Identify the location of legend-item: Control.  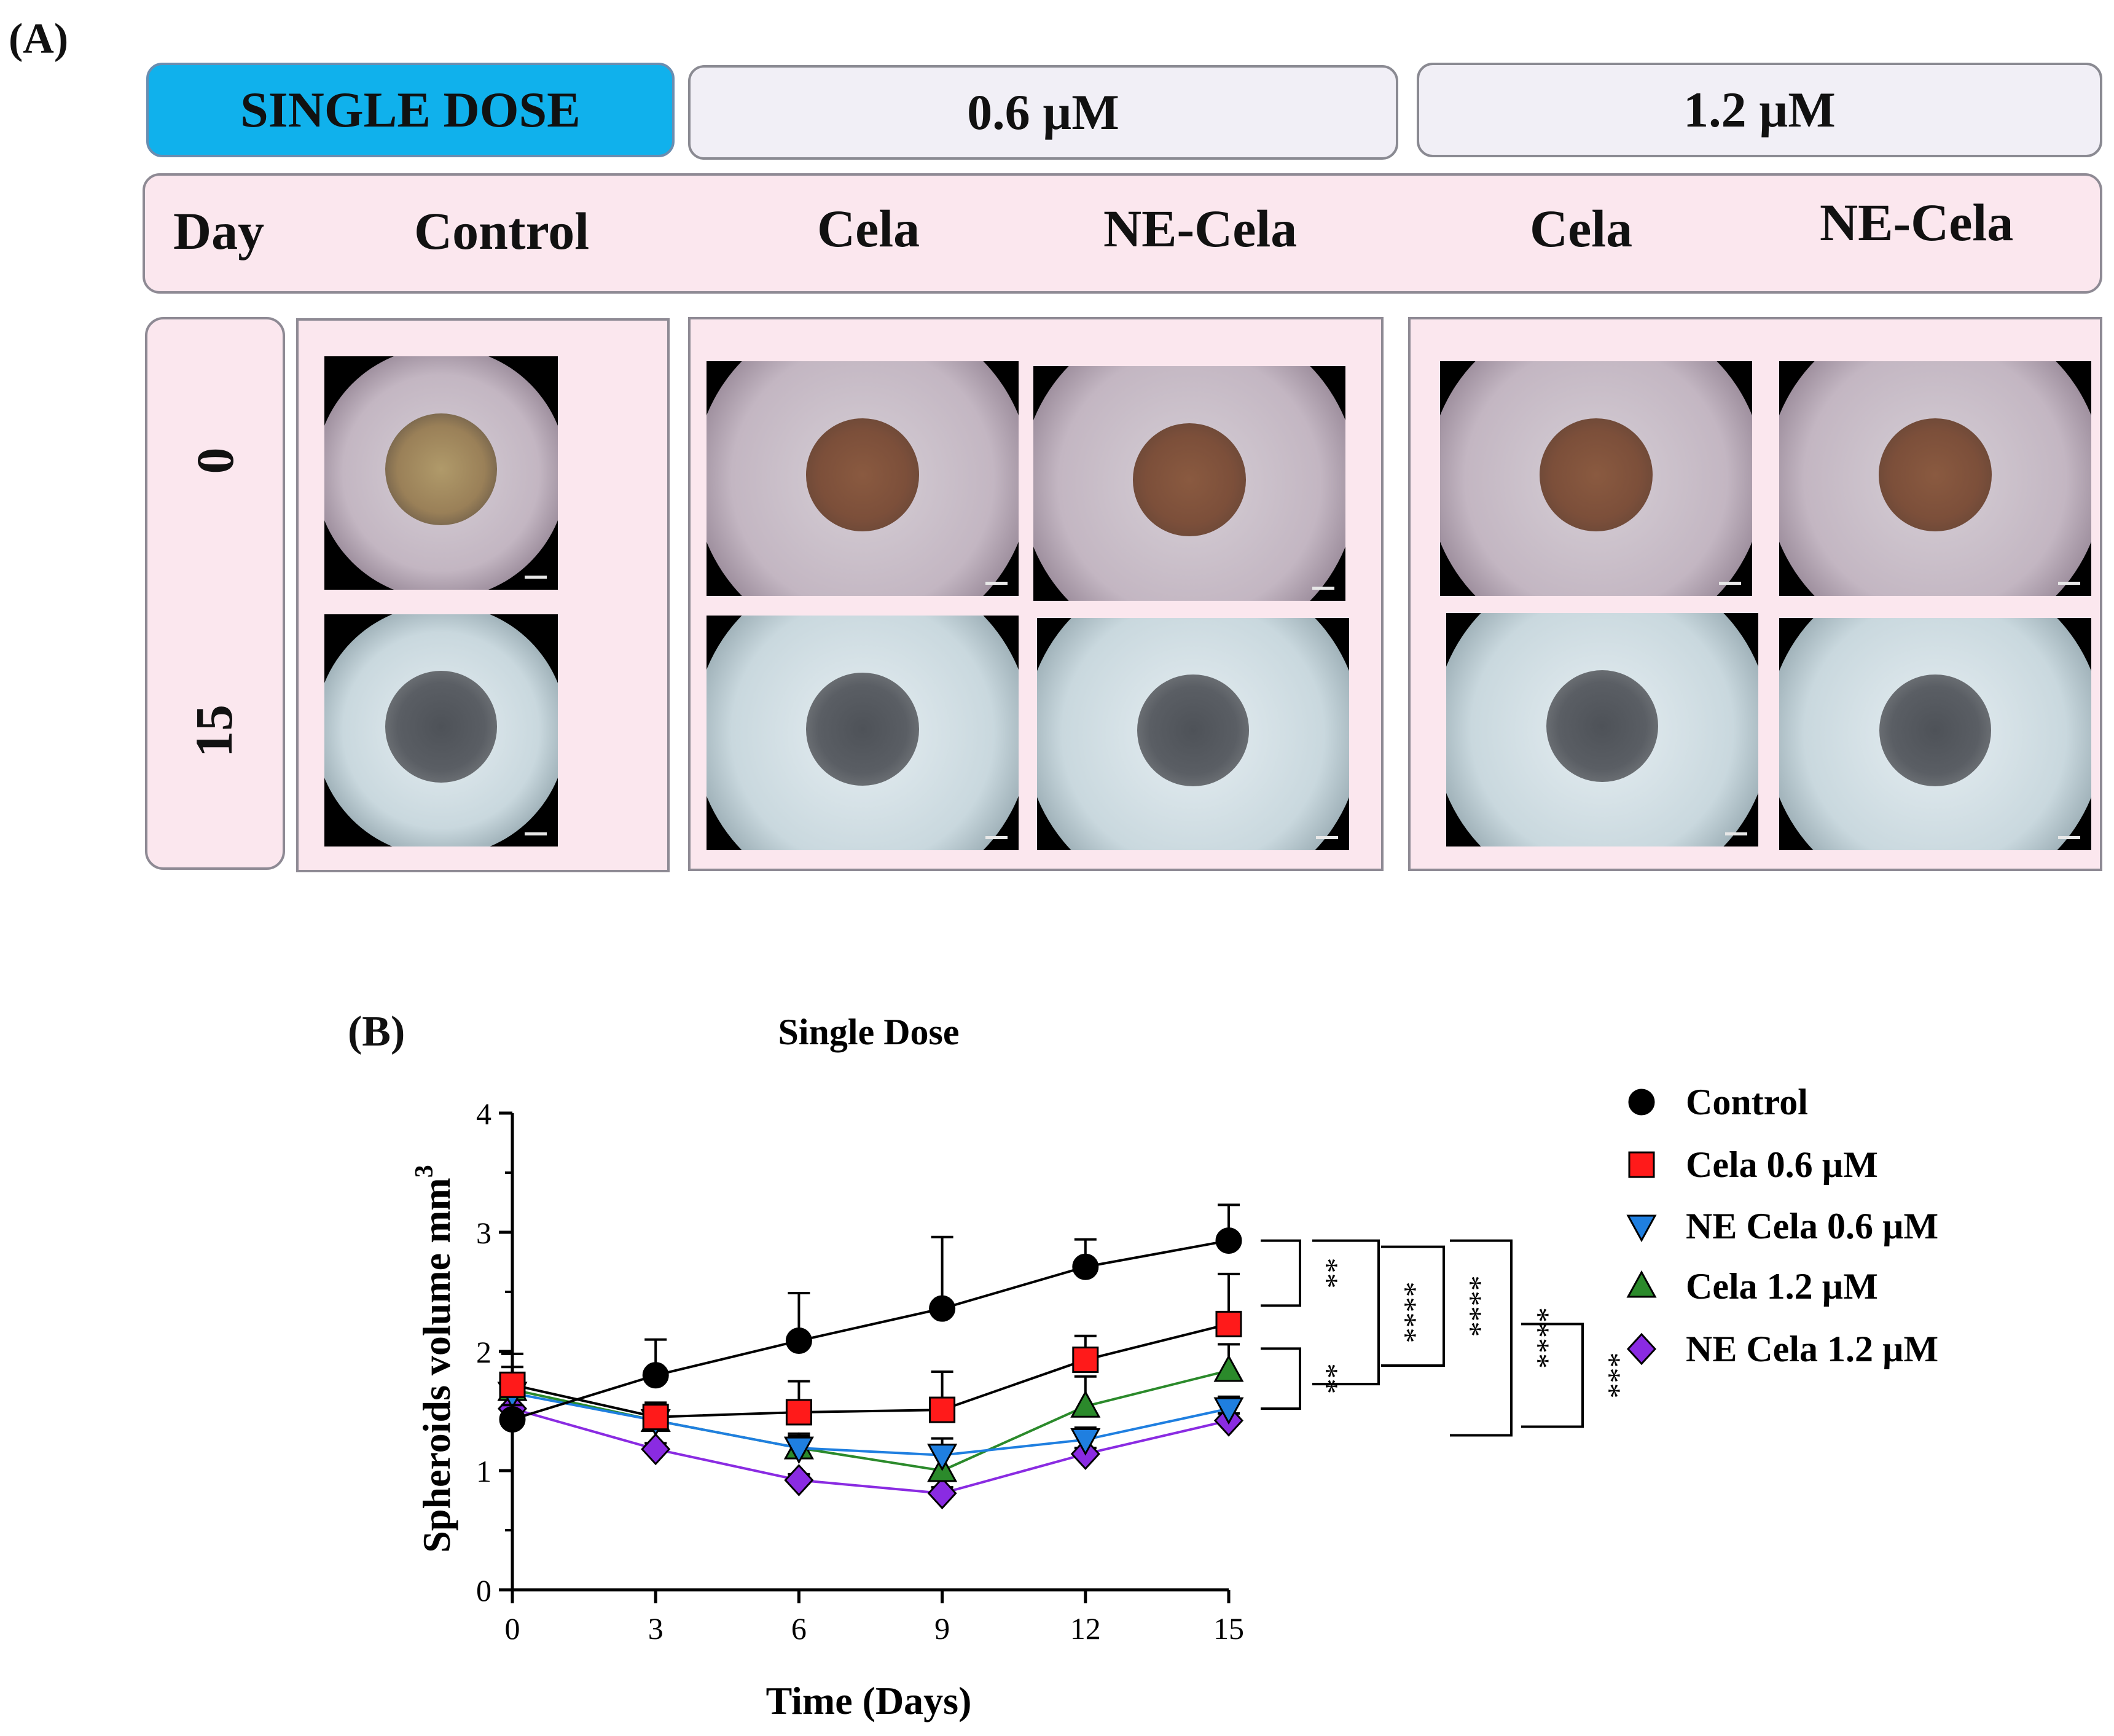
(1718, 1102).